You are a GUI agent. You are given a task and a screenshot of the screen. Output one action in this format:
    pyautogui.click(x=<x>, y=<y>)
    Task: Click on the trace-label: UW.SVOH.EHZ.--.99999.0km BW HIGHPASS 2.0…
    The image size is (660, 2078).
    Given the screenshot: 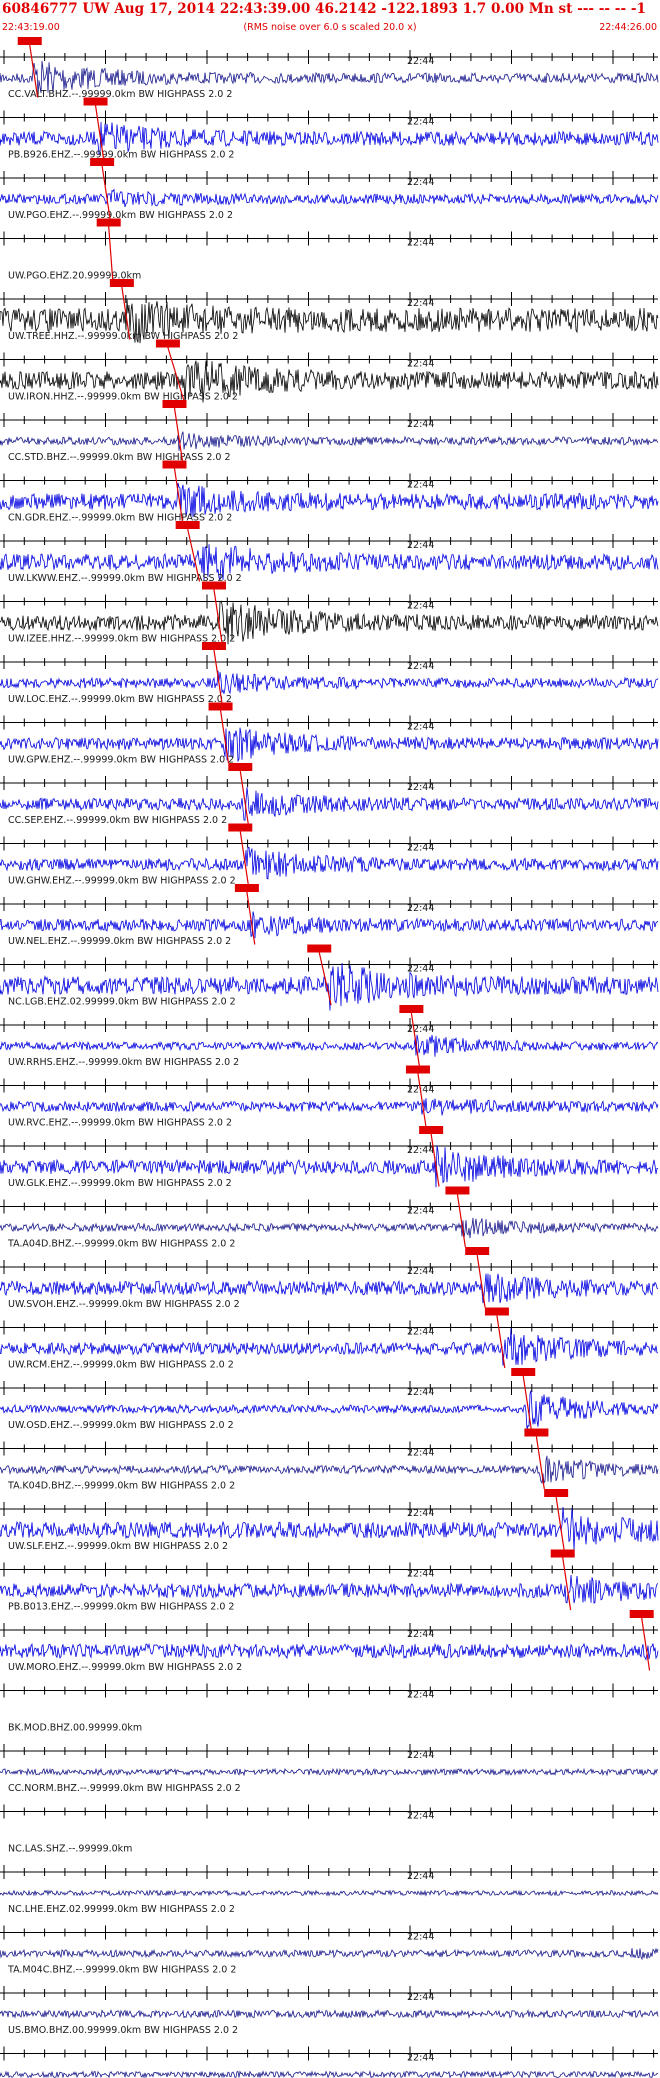 What is the action you would take?
    pyautogui.click(x=124, y=1304)
    